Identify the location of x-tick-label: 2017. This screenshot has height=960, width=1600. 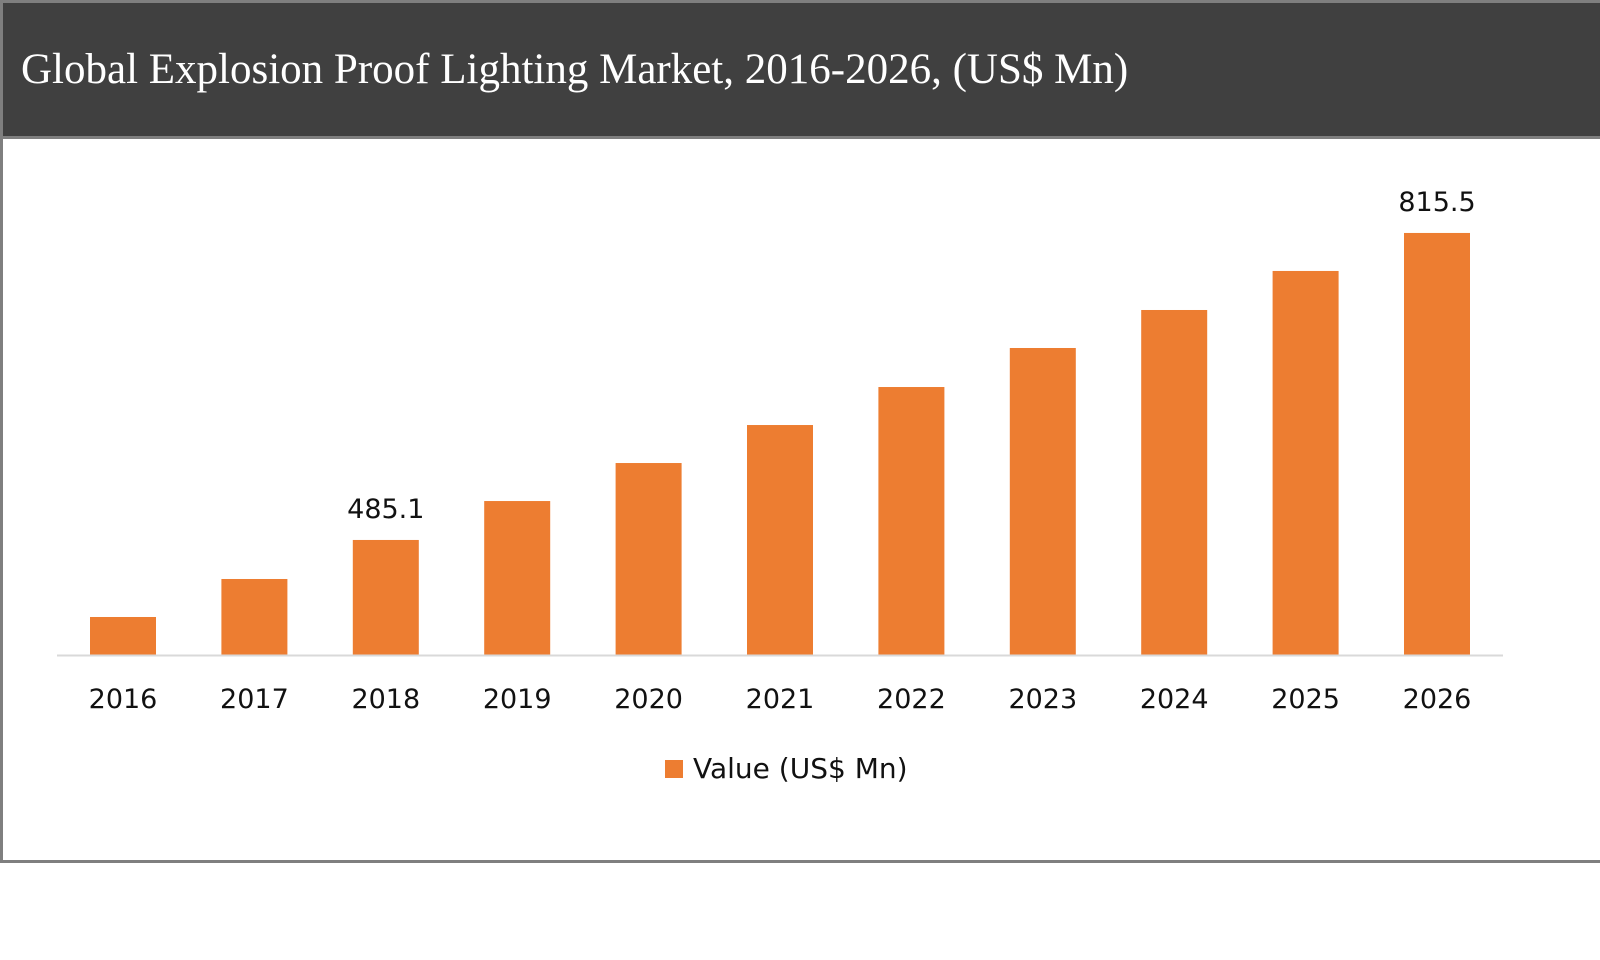
(254, 699).